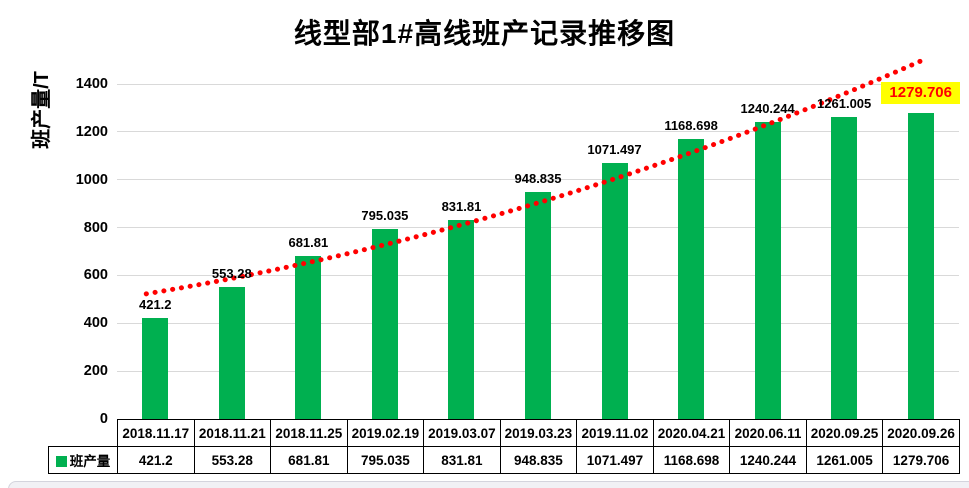  Describe the element at coordinates (95, 227) in the screenshot. I see `y-tick-label: 800` at that location.